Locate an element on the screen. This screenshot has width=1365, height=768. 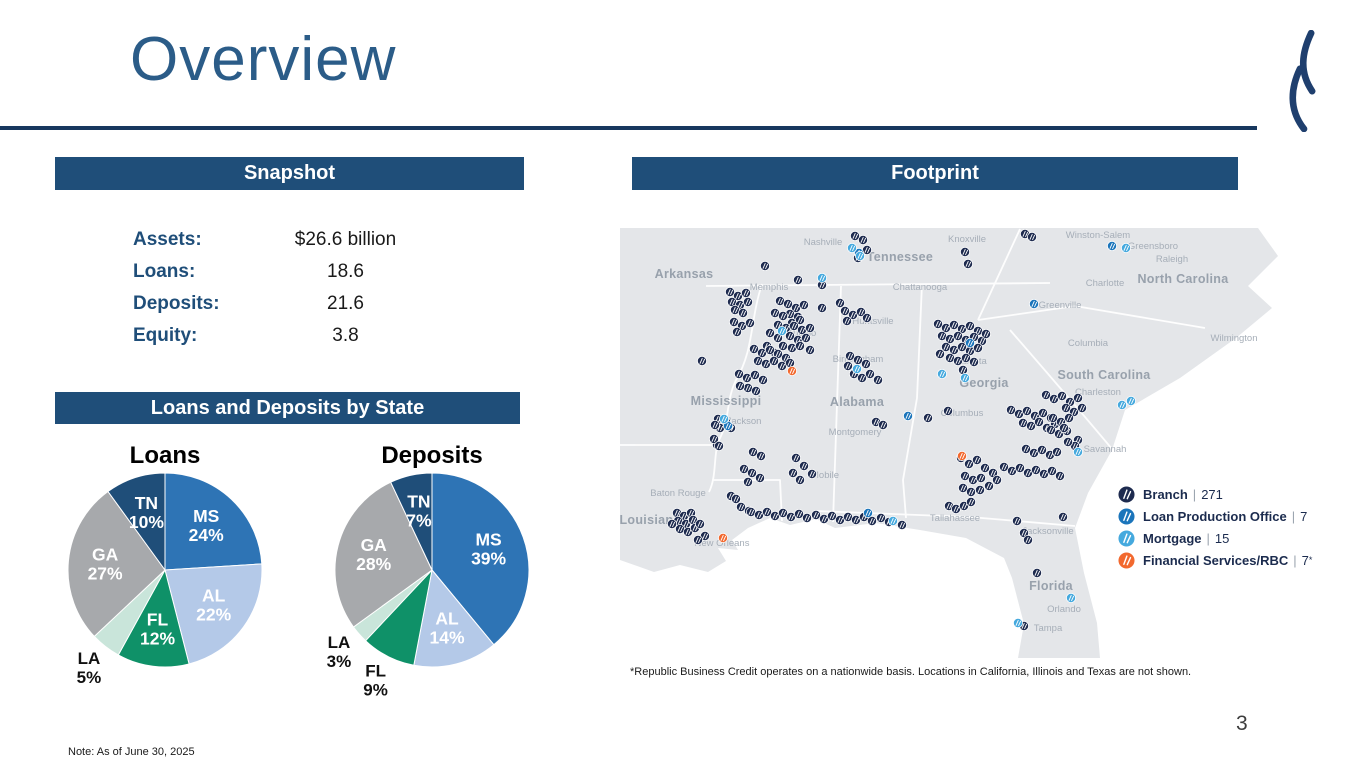
city-label: Charleston is located at coordinates (1098, 392).